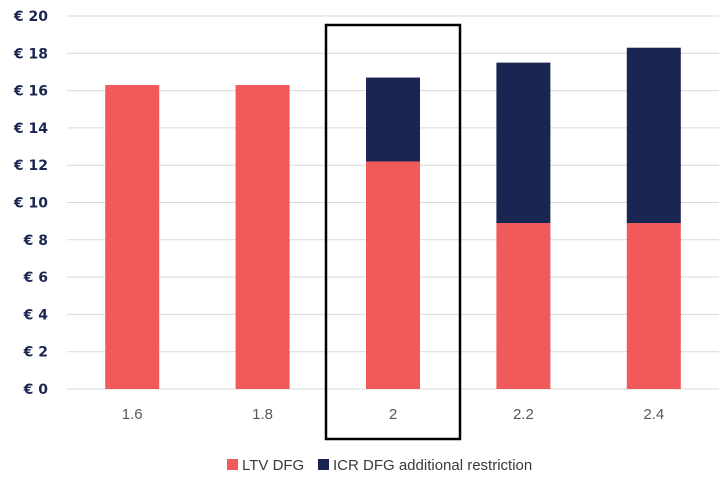  Describe the element at coordinates (132, 414) in the screenshot. I see `x-tick-label: 1.6` at that location.